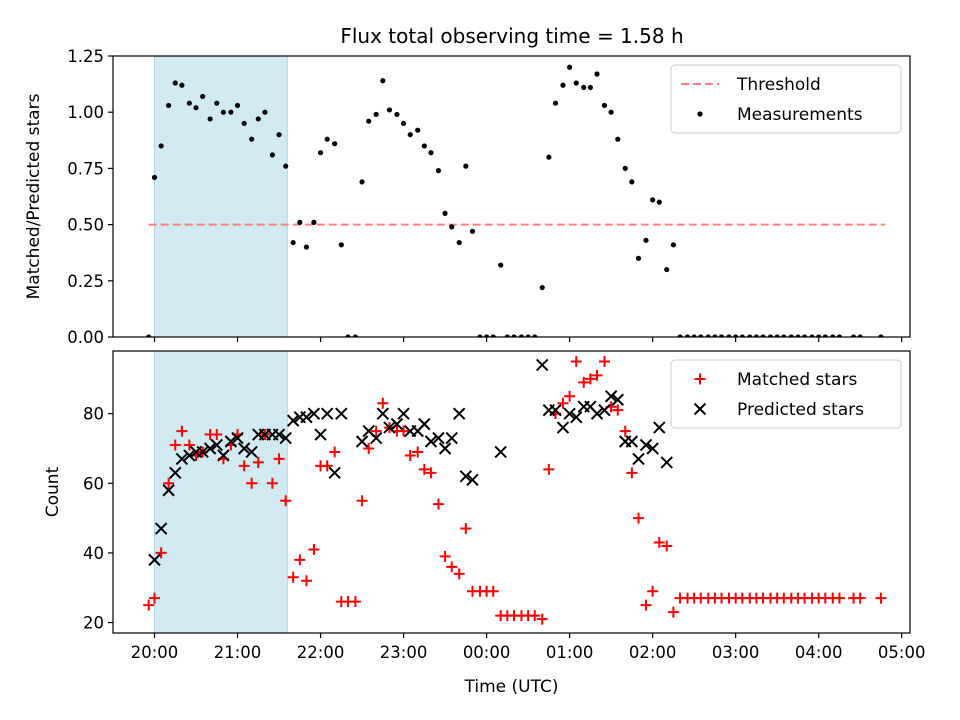  I want to click on y-axis-label: Matched/Predicted stars, so click(34, 196).